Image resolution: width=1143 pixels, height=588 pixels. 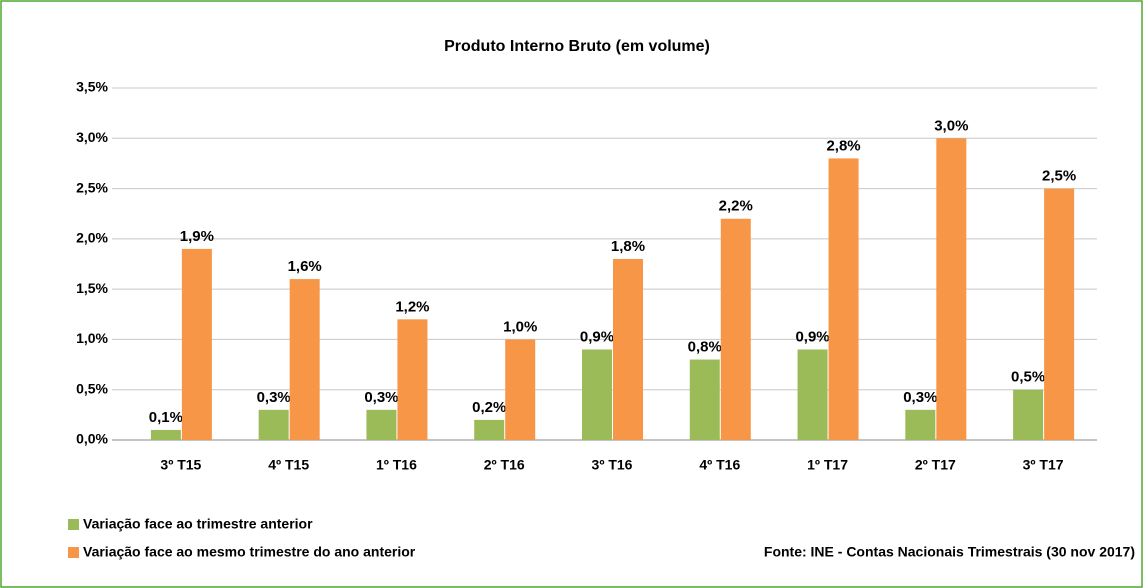 I want to click on legend-label: Variação face ao trimestre anterior, so click(x=198, y=524).